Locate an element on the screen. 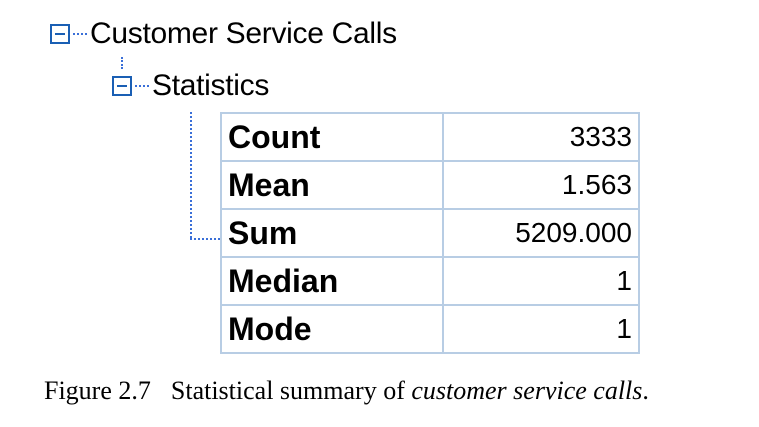  stat-label-sum: Sum is located at coordinates (332, 233).